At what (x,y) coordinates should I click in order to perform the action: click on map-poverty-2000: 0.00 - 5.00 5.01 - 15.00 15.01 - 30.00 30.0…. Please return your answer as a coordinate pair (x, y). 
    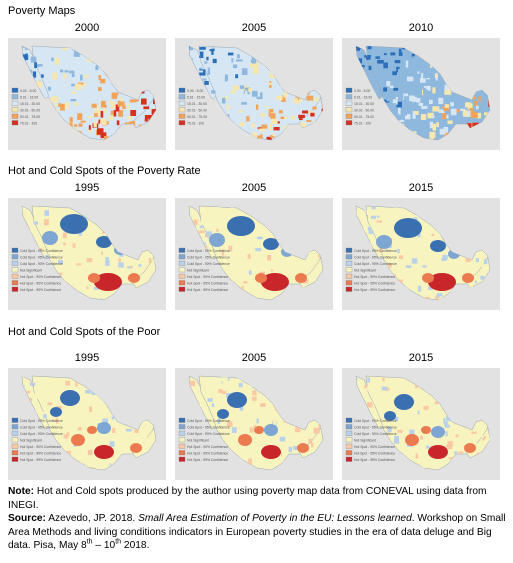
    Looking at the image, I should click on (87, 94).